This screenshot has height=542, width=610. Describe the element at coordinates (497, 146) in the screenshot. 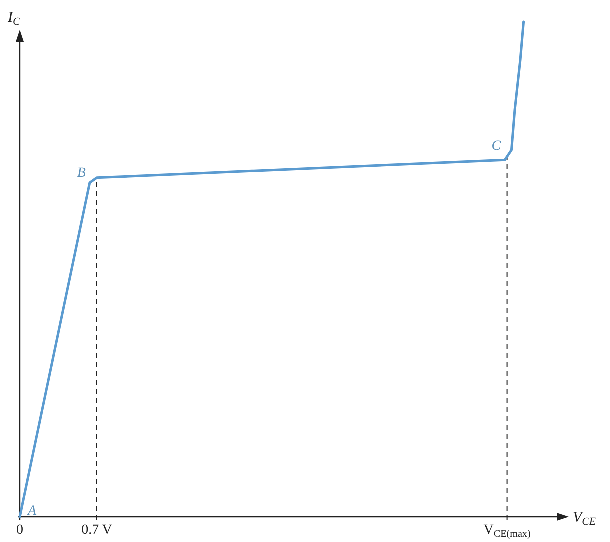

I see `annotation: C` at that location.